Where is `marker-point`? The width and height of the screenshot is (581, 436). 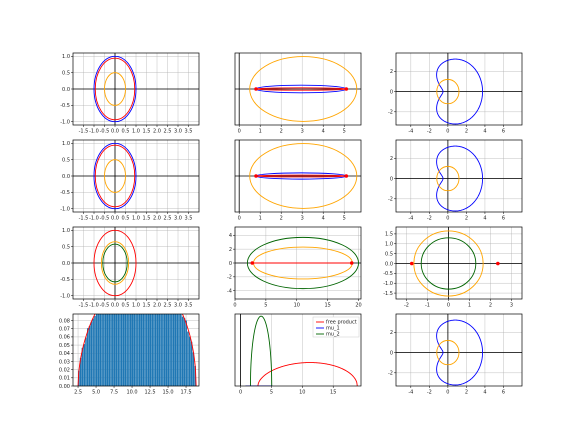 marker-point is located at coordinates (256, 176).